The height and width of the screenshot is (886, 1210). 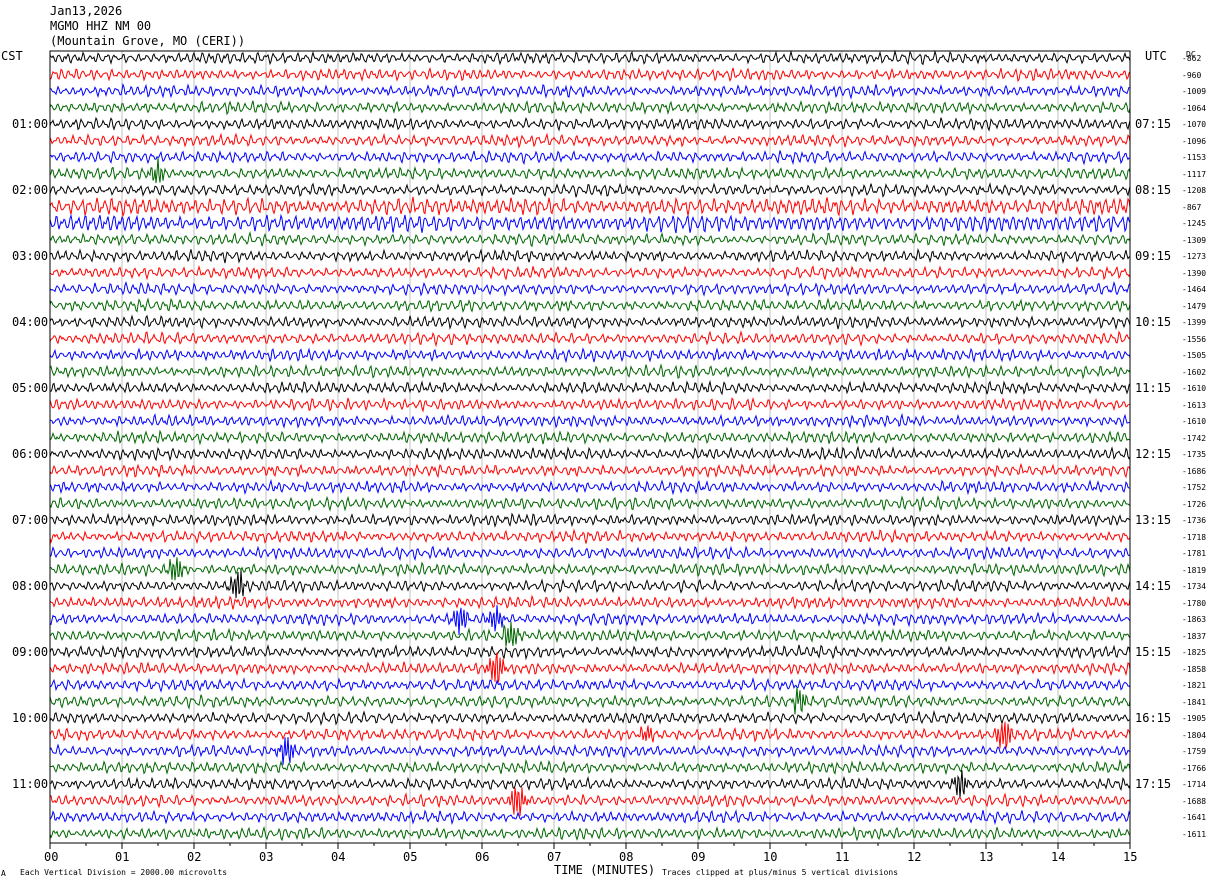 What do you see at coordinates (1194, 322) in the screenshot?
I see `dc-offset-label: -1399` at bounding box center [1194, 322].